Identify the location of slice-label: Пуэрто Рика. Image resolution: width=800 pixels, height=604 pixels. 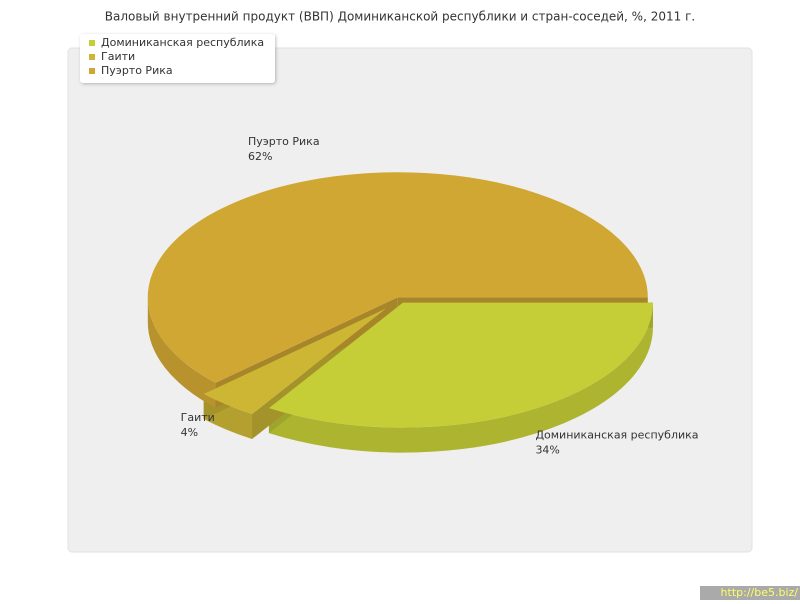
(284, 141).